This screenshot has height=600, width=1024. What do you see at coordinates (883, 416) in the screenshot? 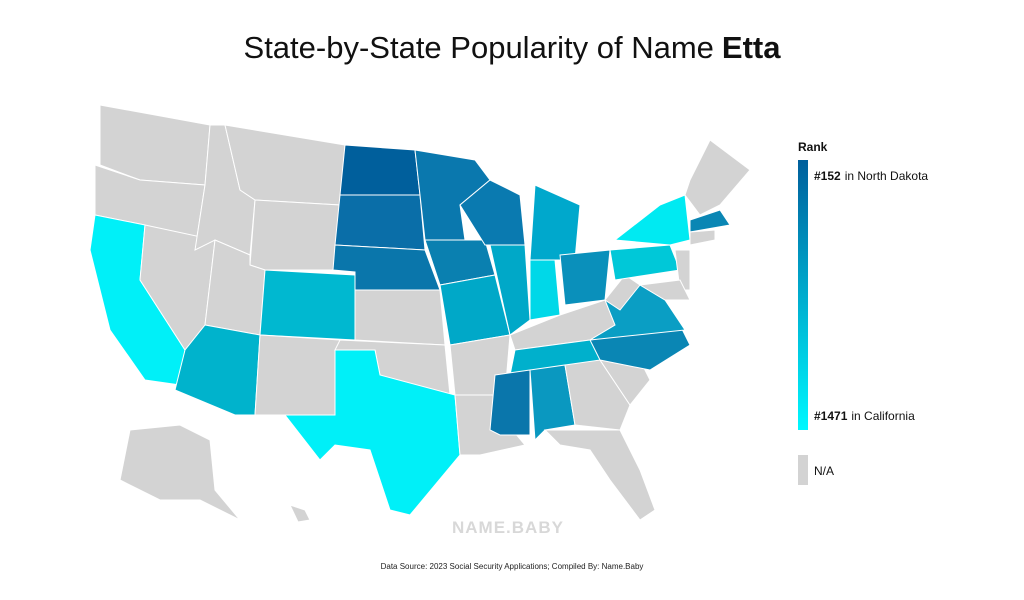
I see `legend-bottom-label: in California` at bounding box center [883, 416].